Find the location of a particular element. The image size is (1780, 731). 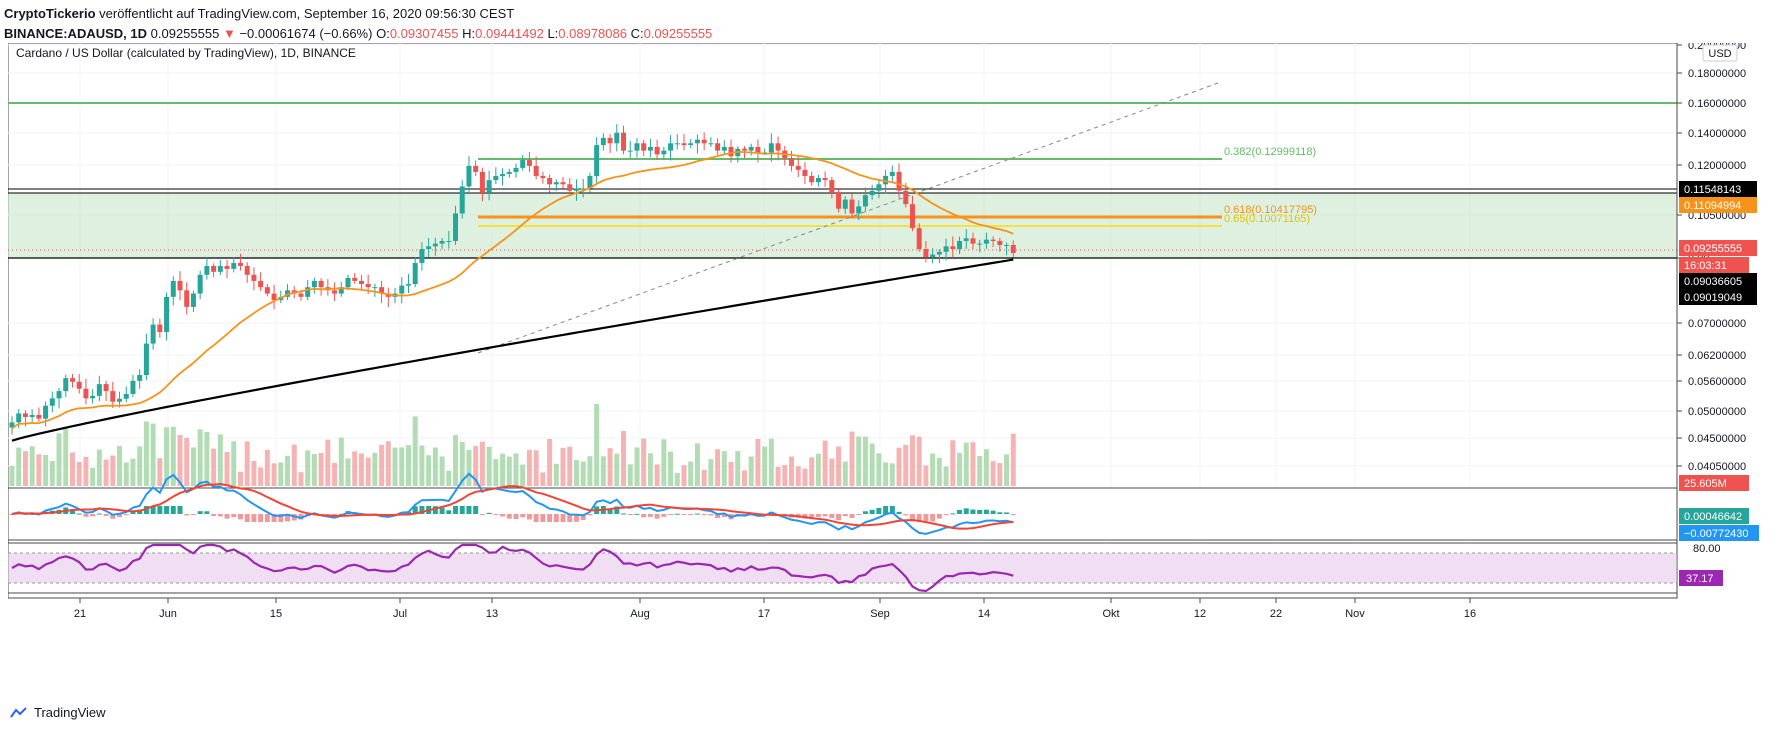

tradingview-footer: TradingView is located at coordinates (58, 712).